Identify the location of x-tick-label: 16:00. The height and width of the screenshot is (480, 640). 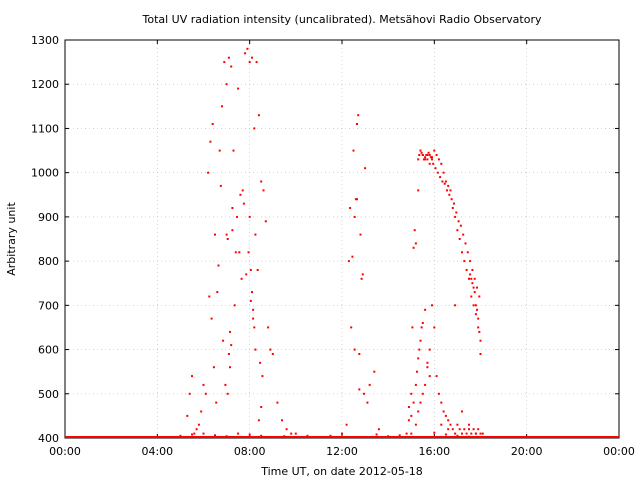
(434, 451).